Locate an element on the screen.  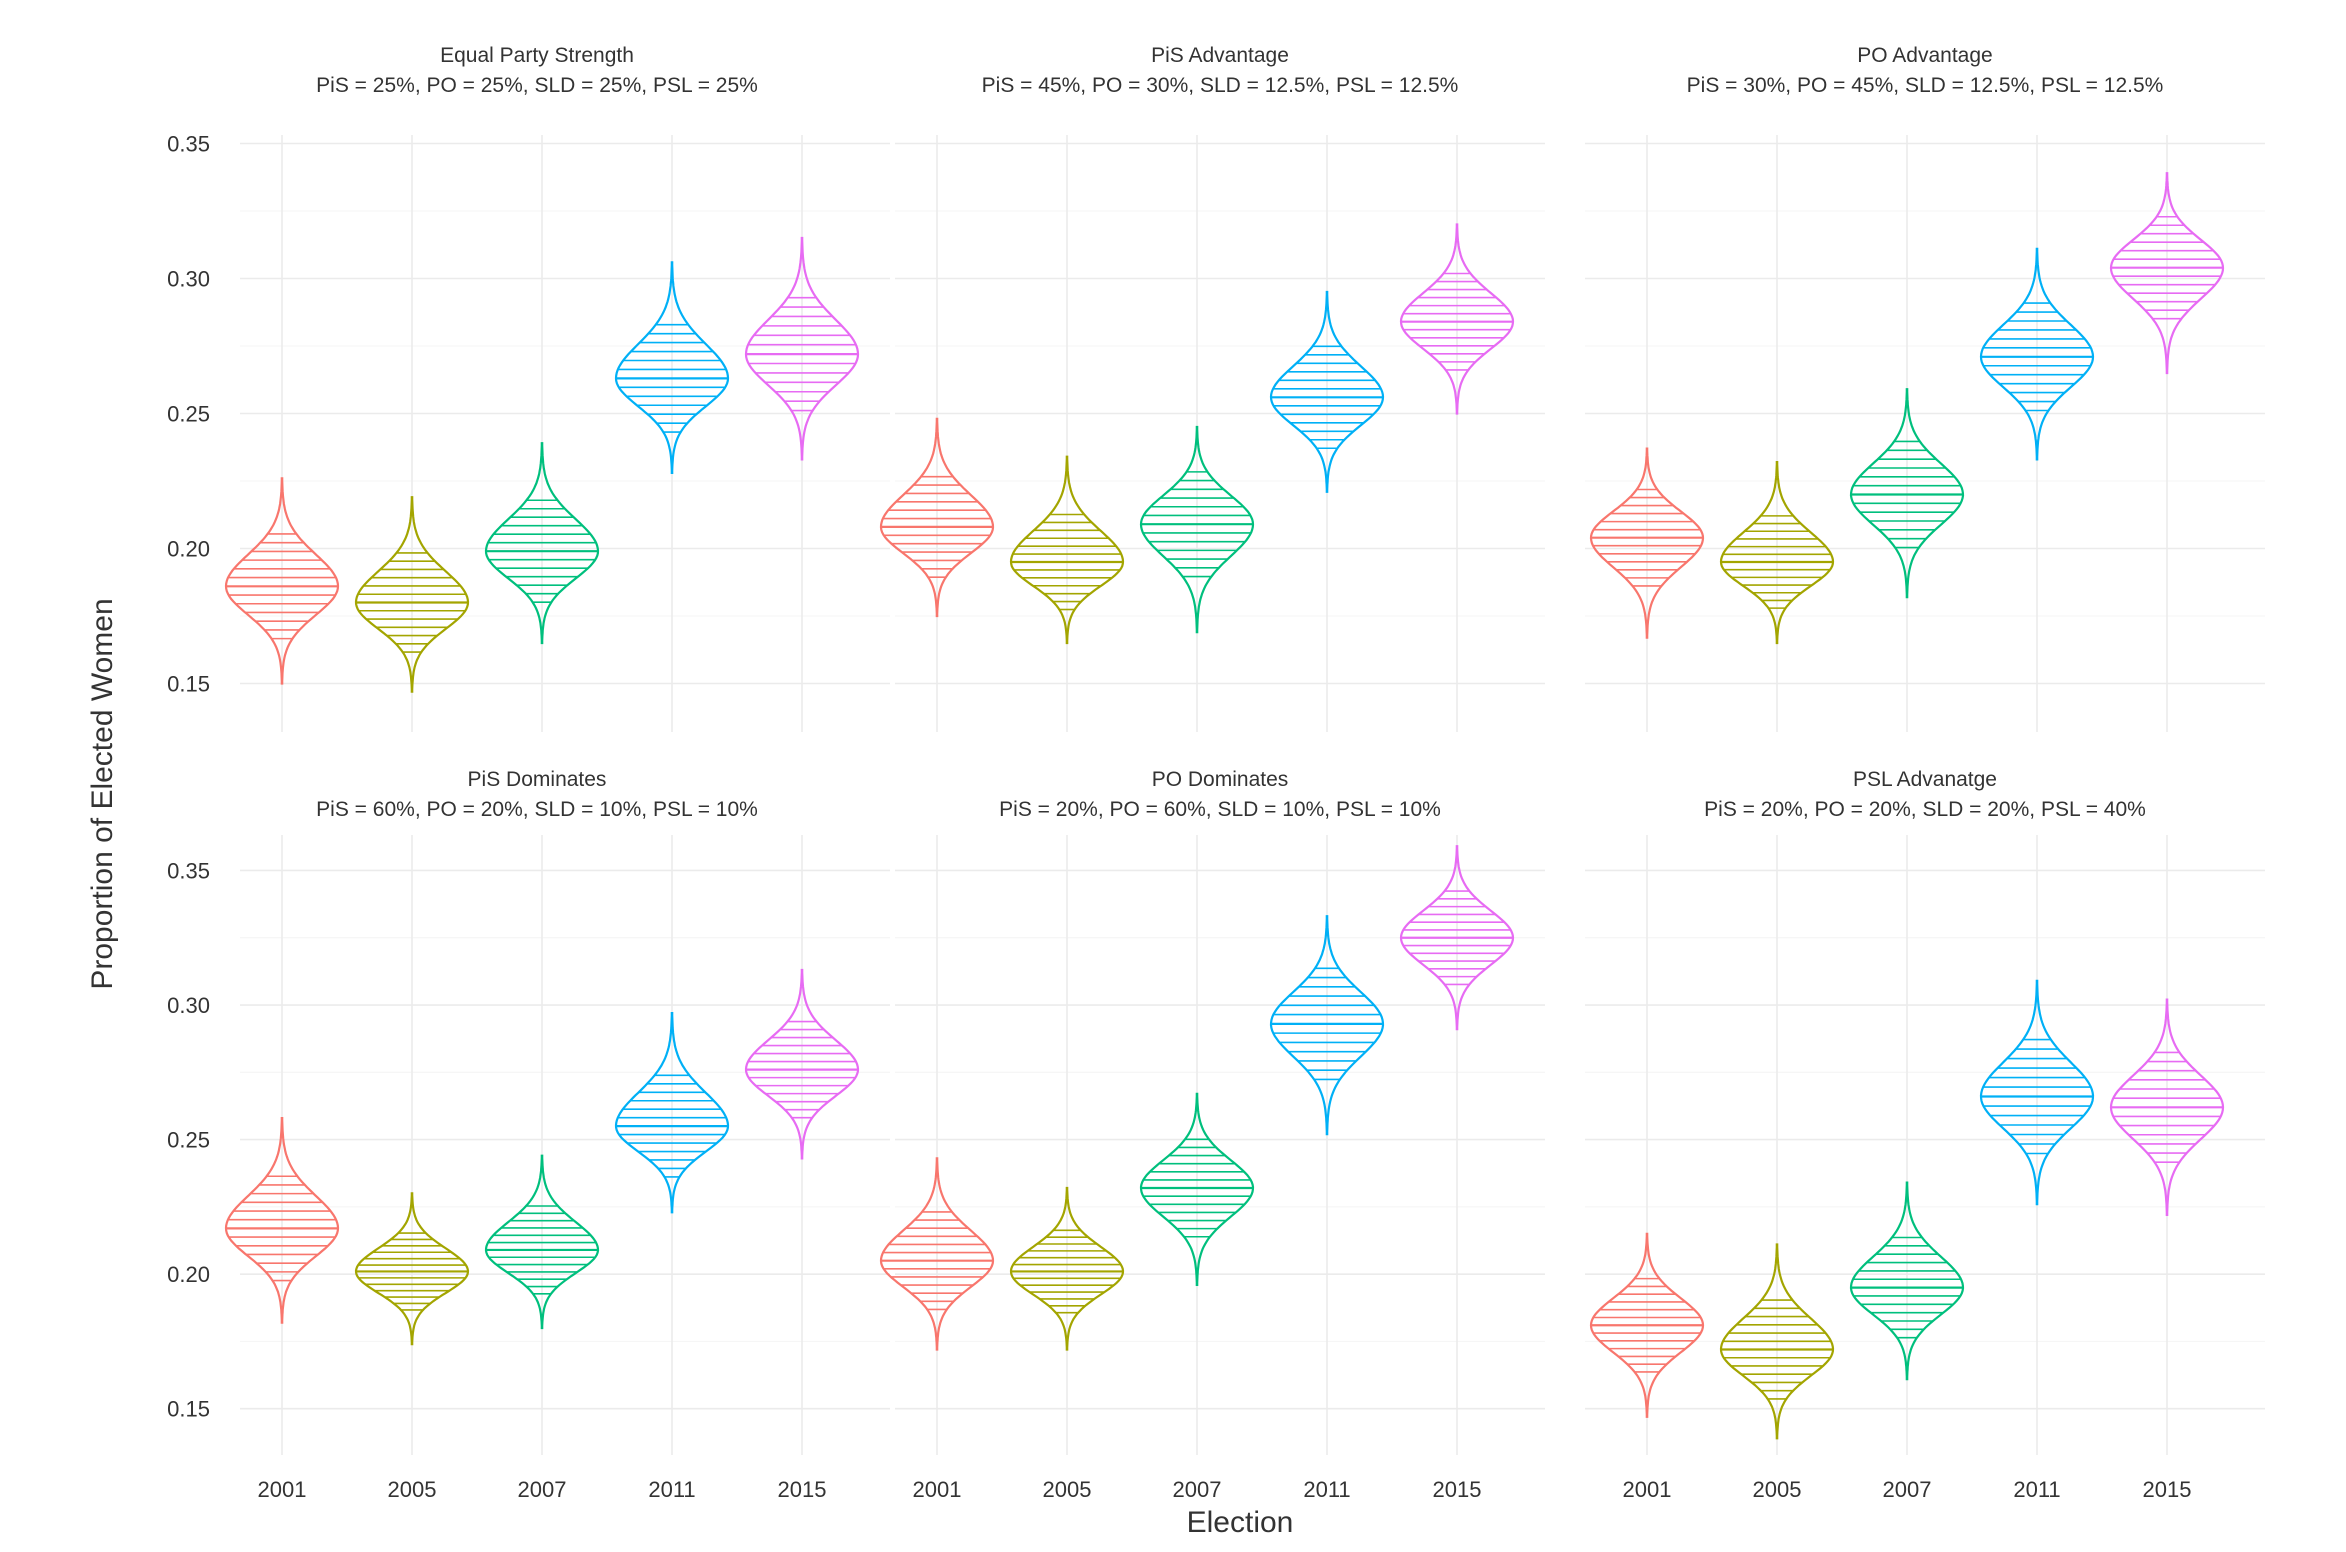
panel-title: PSL Advanatge is located at coordinates (1925, 779).